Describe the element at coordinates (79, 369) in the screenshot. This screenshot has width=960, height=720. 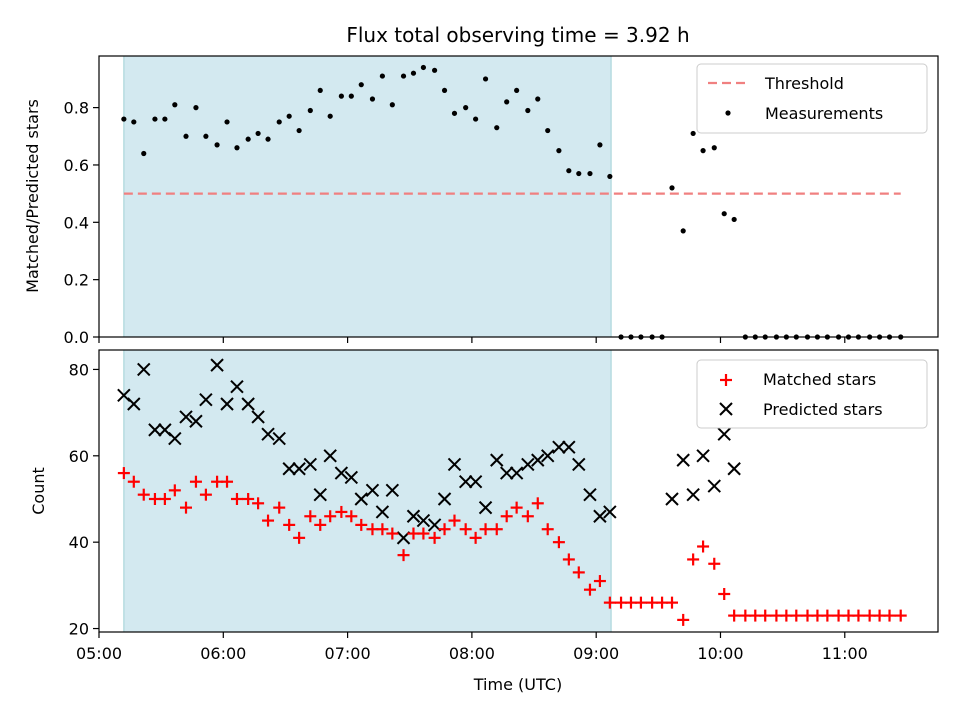
I see `bottom-ytick-label: 80` at that location.